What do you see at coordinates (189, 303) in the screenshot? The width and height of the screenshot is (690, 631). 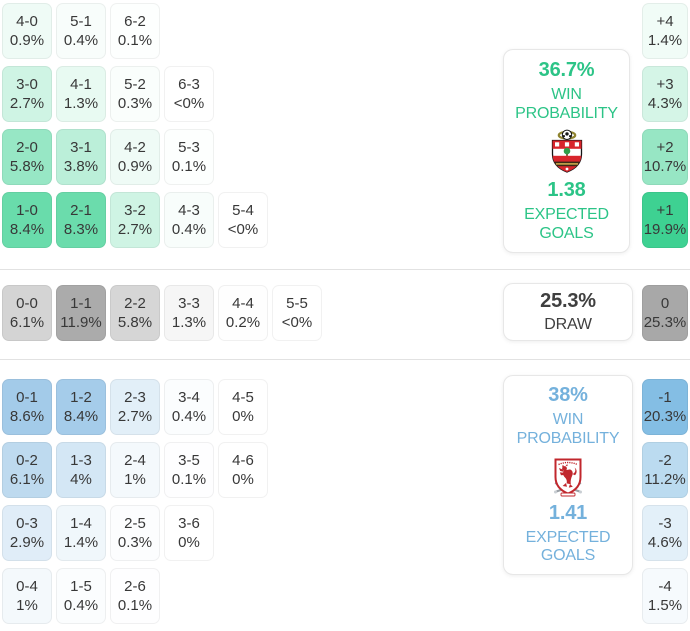 I see `score-label: 3-3` at bounding box center [189, 303].